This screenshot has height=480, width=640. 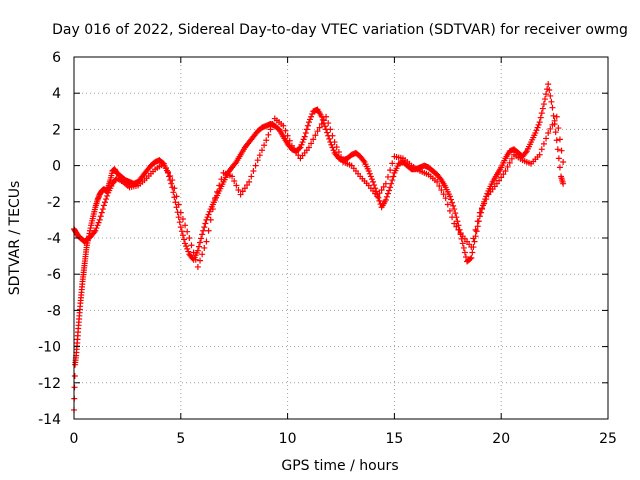 I want to click on y-axis-label: SDTVAR / TECUs, so click(x=15, y=238).